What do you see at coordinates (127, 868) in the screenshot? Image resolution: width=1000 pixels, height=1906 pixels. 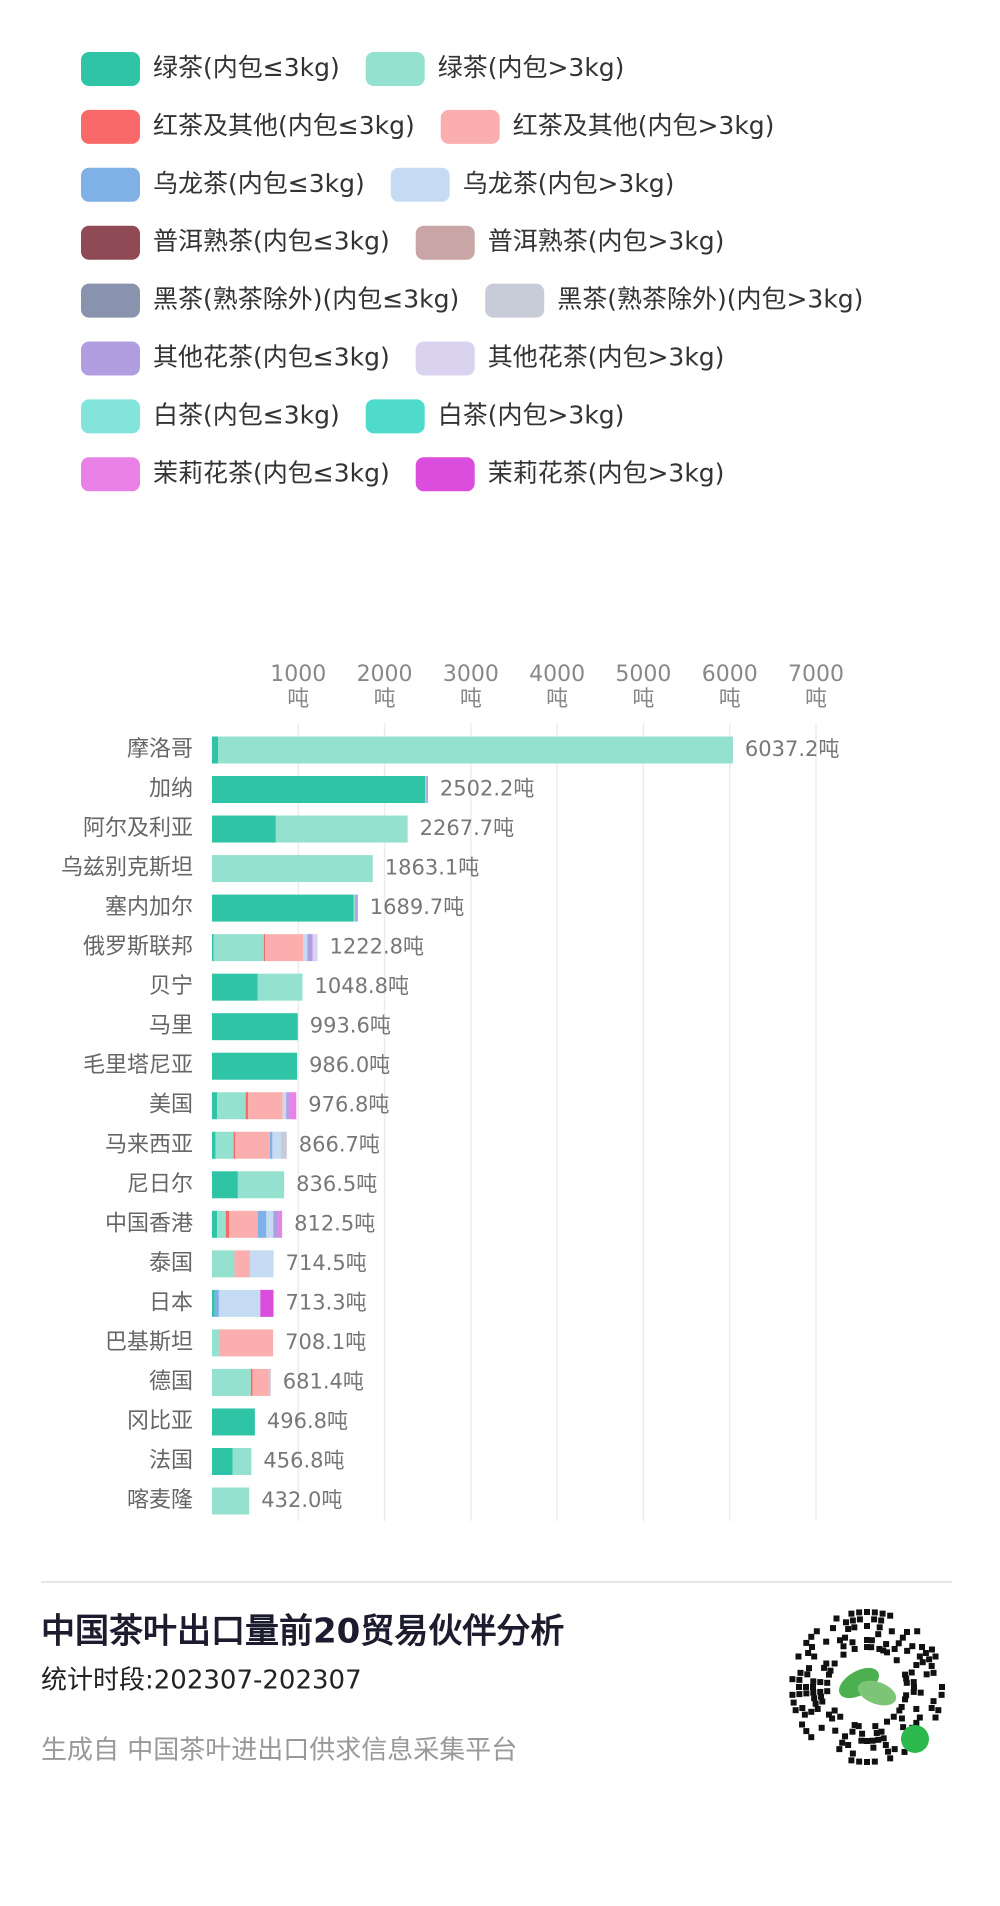 I see `y-tick-label: 乌兹别克斯坦` at bounding box center [127, 868].